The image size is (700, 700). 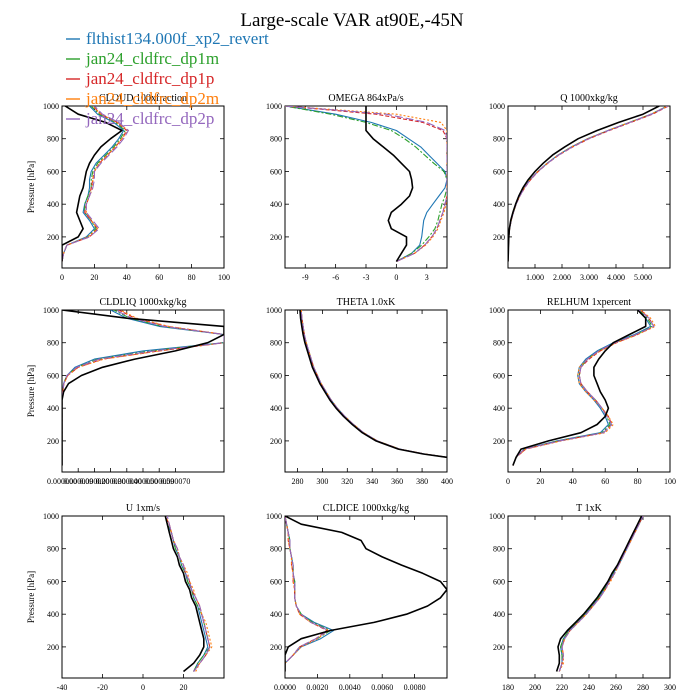 I want to click on x-tick-label: 320, so click(x=347, y=481).